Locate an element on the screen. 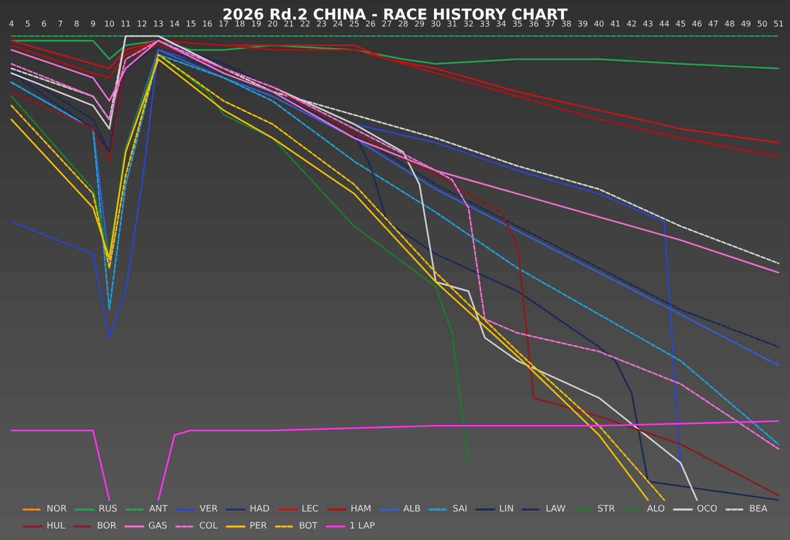 This screenshot has height=540, width=790. x-tick-label: 46 is located at coordinates (697, 24).